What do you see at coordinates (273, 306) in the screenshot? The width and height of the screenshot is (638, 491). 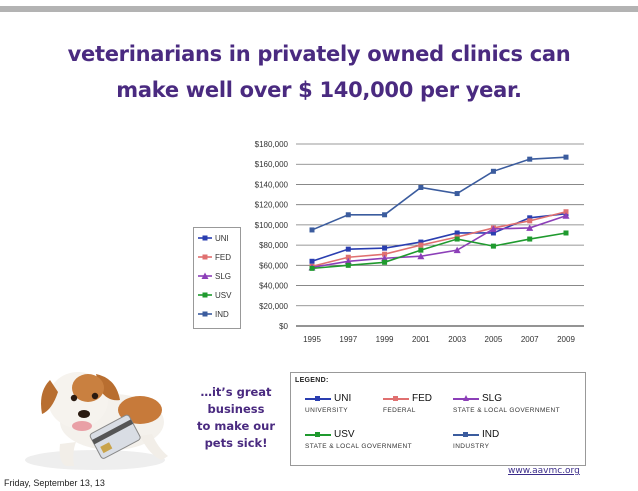 I see `y-tick-label: $20,000` at bounding box center [273, 306].